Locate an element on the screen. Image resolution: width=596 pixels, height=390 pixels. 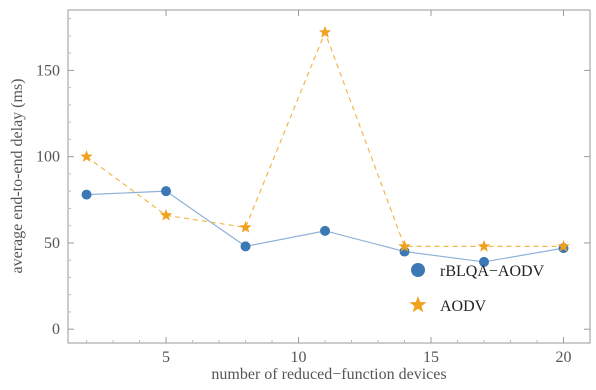
legend-marker-circle is located at coordinates (418, 270).